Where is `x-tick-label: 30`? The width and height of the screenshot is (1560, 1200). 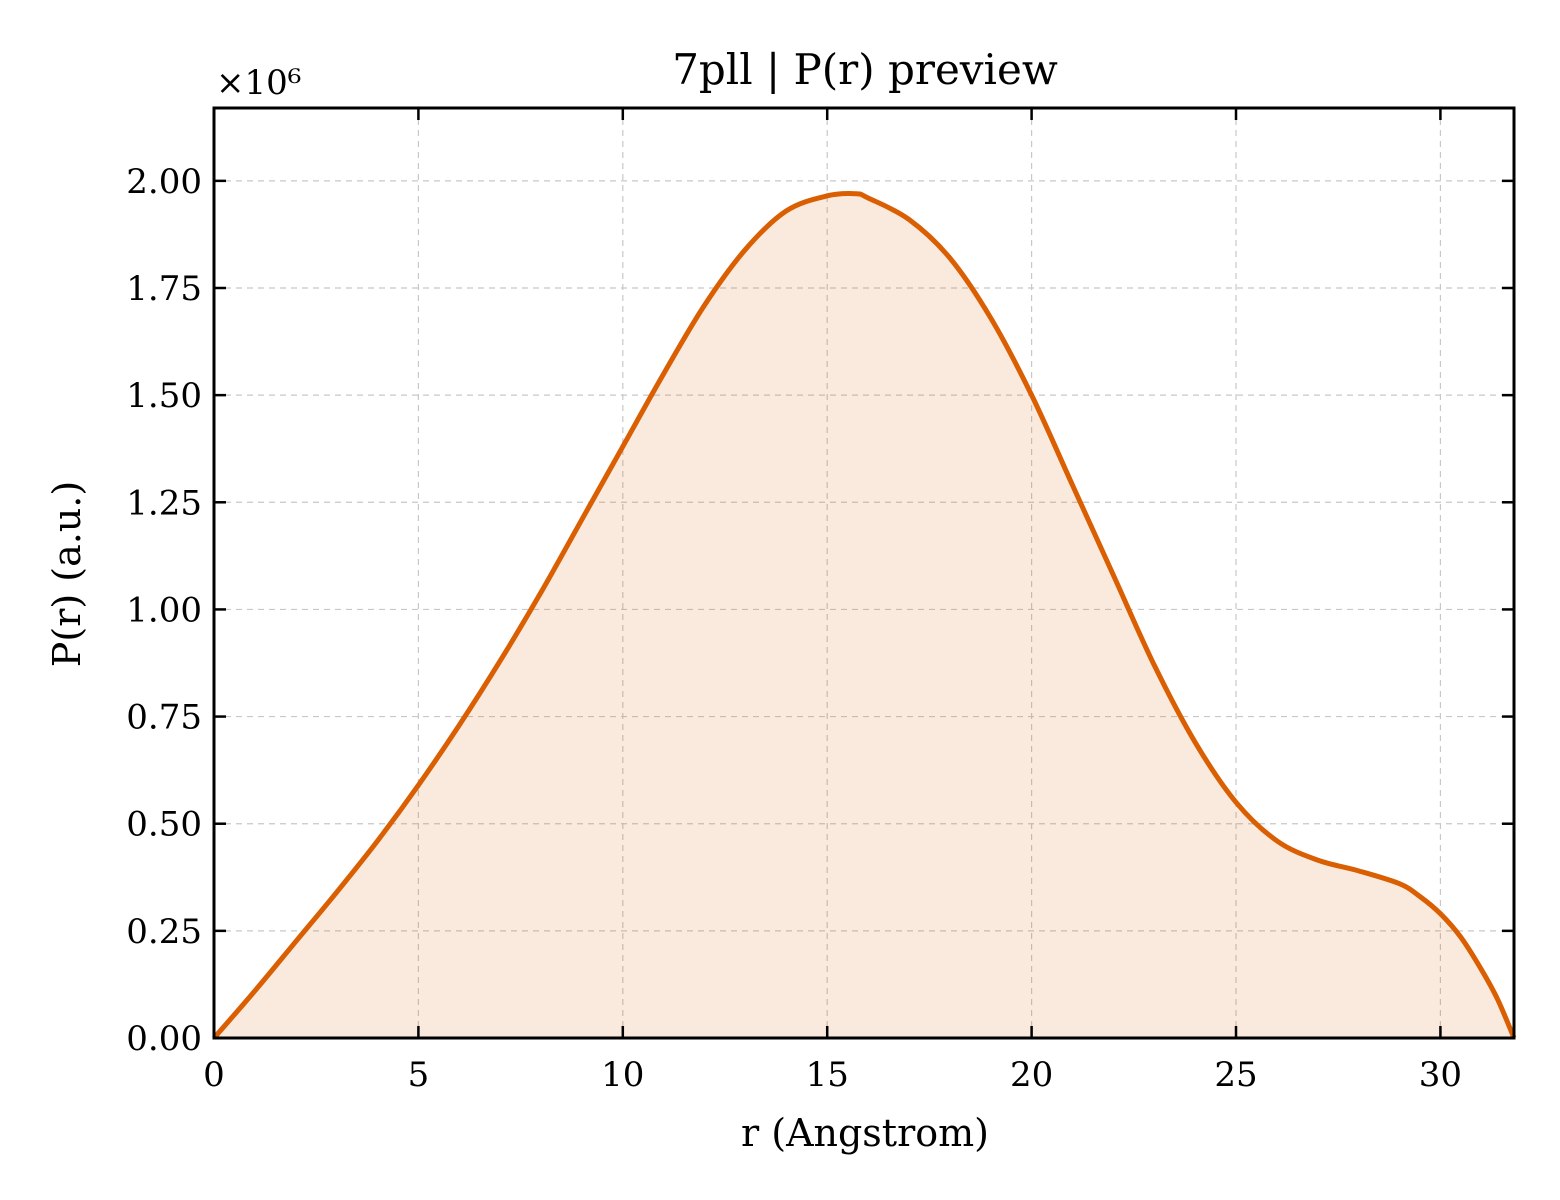
x-tick-label: 30 is located at coordinates (1440, 1075).